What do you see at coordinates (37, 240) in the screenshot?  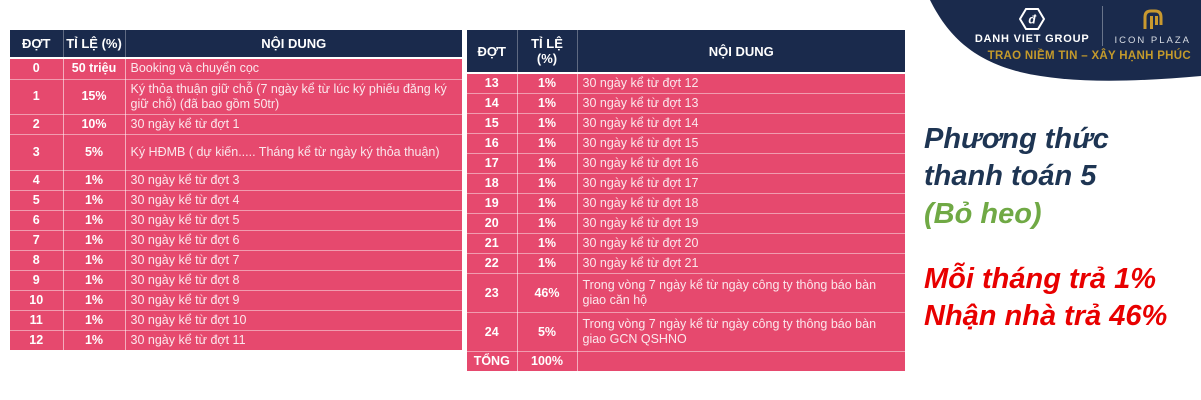 I see `round-cell: 7` at bounding box center [37, 240].